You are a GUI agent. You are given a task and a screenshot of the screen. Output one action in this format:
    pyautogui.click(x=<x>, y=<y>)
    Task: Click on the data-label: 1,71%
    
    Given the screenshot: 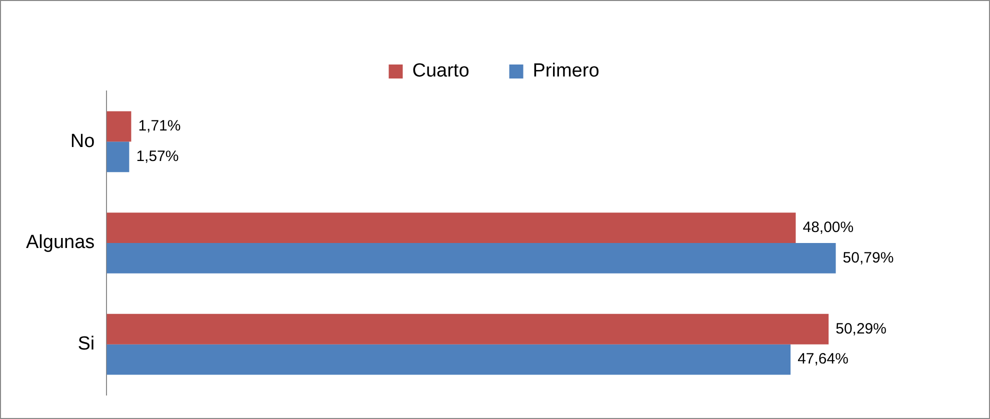 What is the action you would take?
    pyautogui.click(x=159, y=126)
    